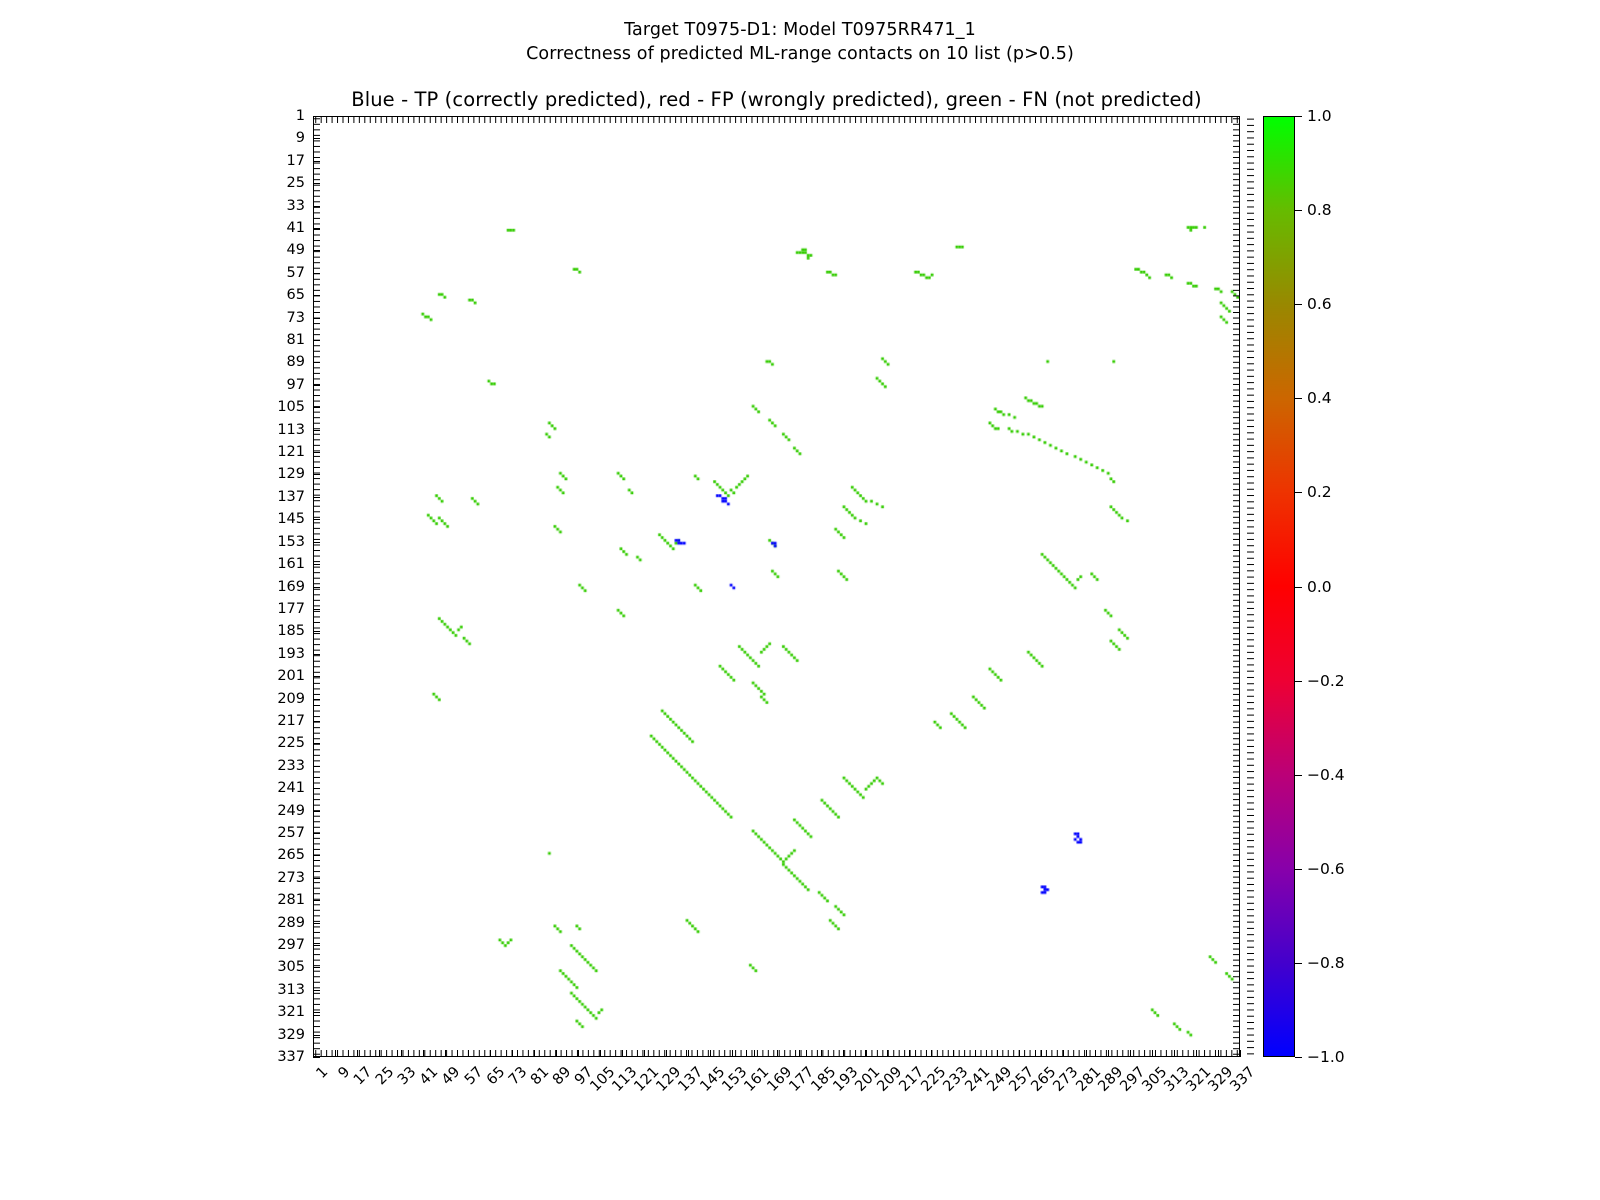 The height and width of the screenshot is (1200, 1600). What do you see at coordinates (295, 183) in the screenshot?
I see `y-tick-label: 25` at bounding box center [295, 183].